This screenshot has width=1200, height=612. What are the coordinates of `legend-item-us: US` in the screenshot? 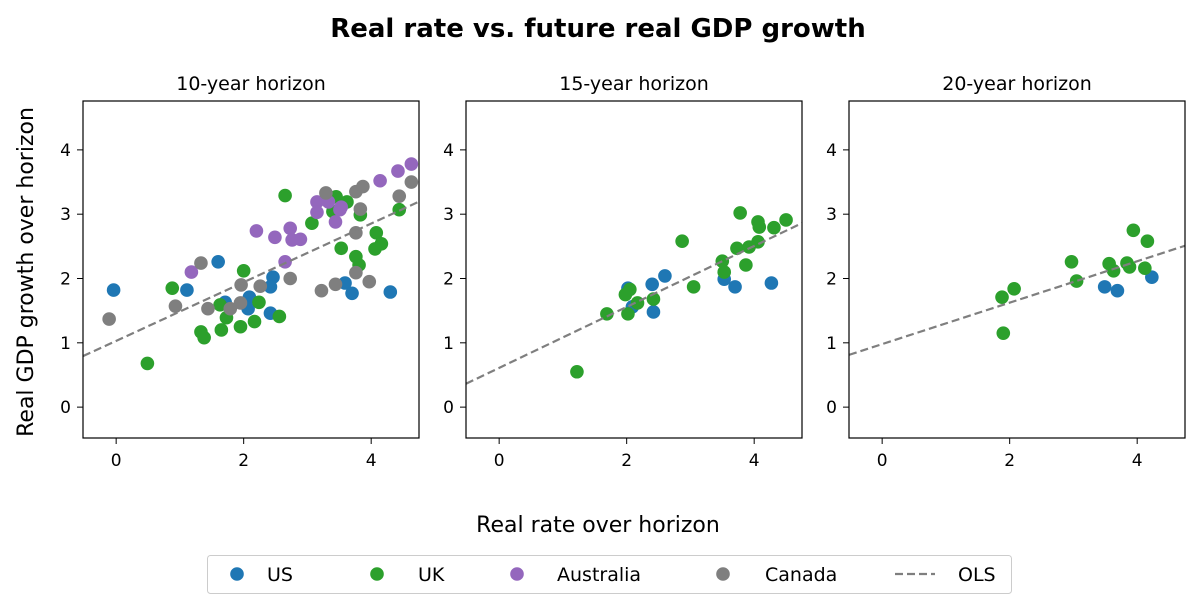 It's located at (261, 575).